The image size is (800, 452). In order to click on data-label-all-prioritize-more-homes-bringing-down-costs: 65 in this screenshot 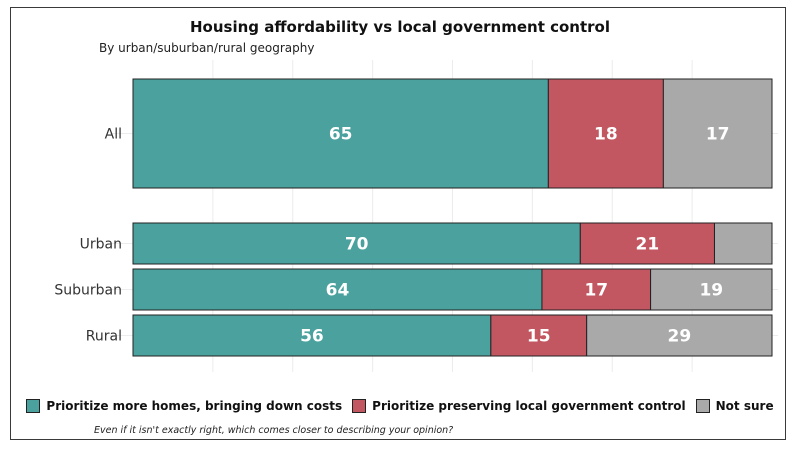, I will do `click(341, 135)`.